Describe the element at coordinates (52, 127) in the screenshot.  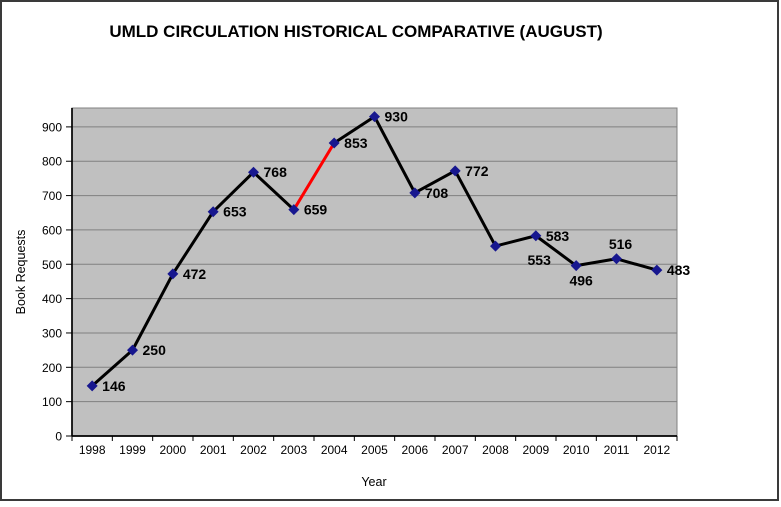
I see `y-tick-label: 900` at that location.